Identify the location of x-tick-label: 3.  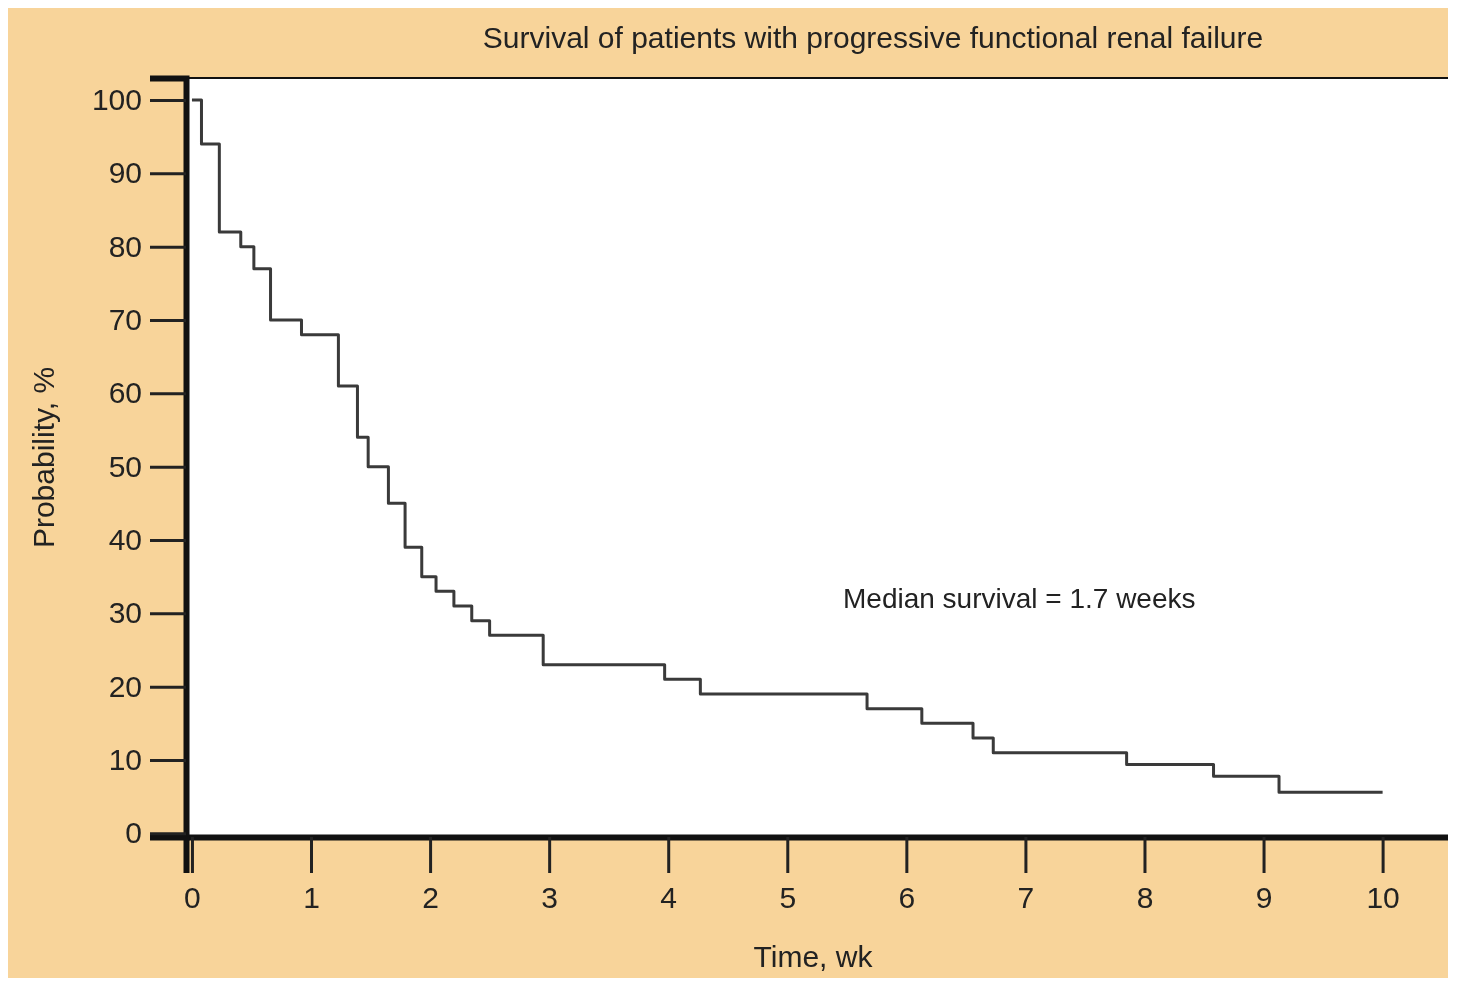
(549, 898).